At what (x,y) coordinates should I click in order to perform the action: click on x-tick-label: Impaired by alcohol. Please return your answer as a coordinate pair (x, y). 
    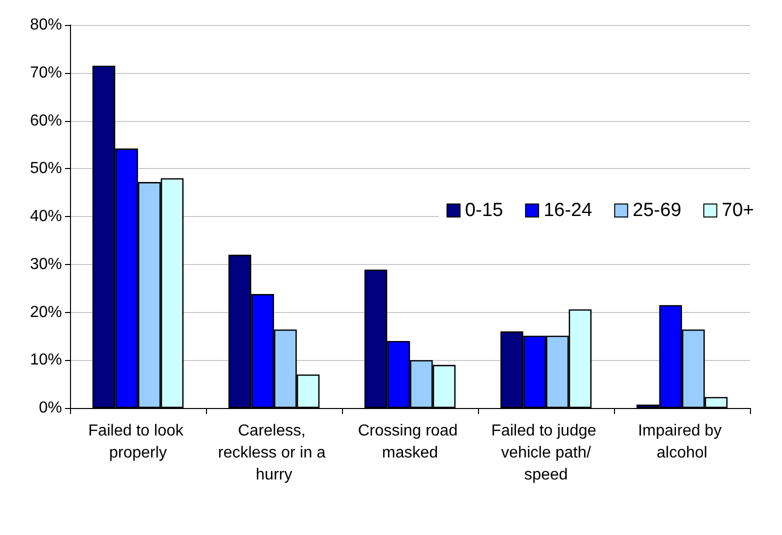
    Looking at the image, I should click on (682, 442).